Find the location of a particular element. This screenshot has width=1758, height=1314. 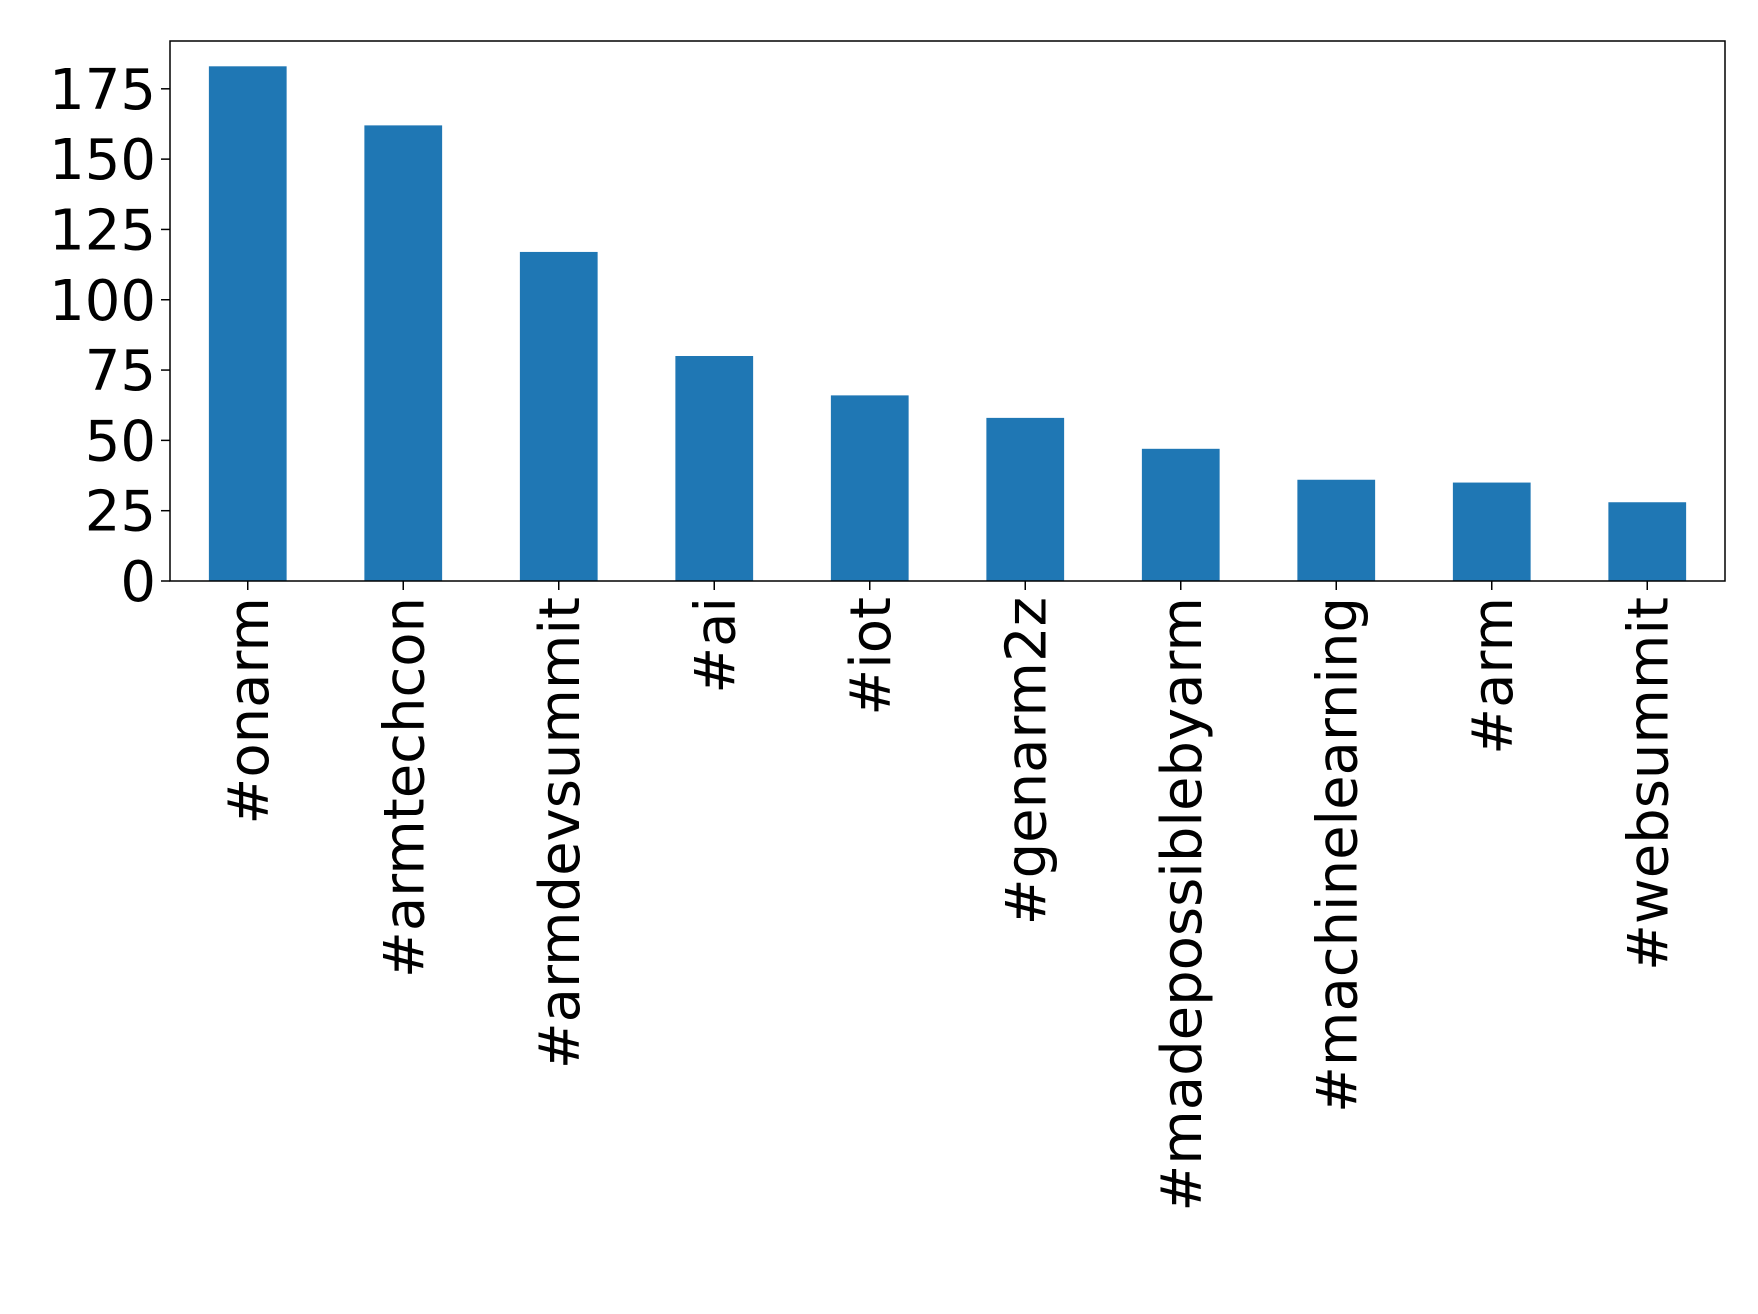

bar-iot is located at coordinates (869, 488).